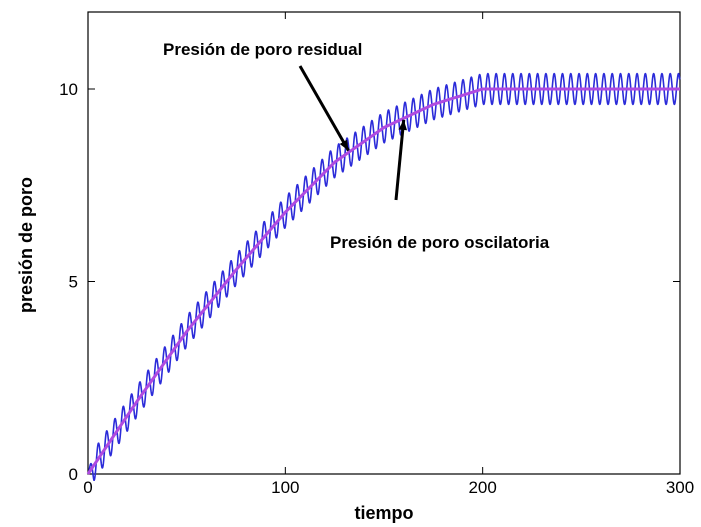 This screenshot has height=527, width=701. Describe the element at coordinates (285, 487) in the screenshot. I see `x-tick-label: 100` at that location.